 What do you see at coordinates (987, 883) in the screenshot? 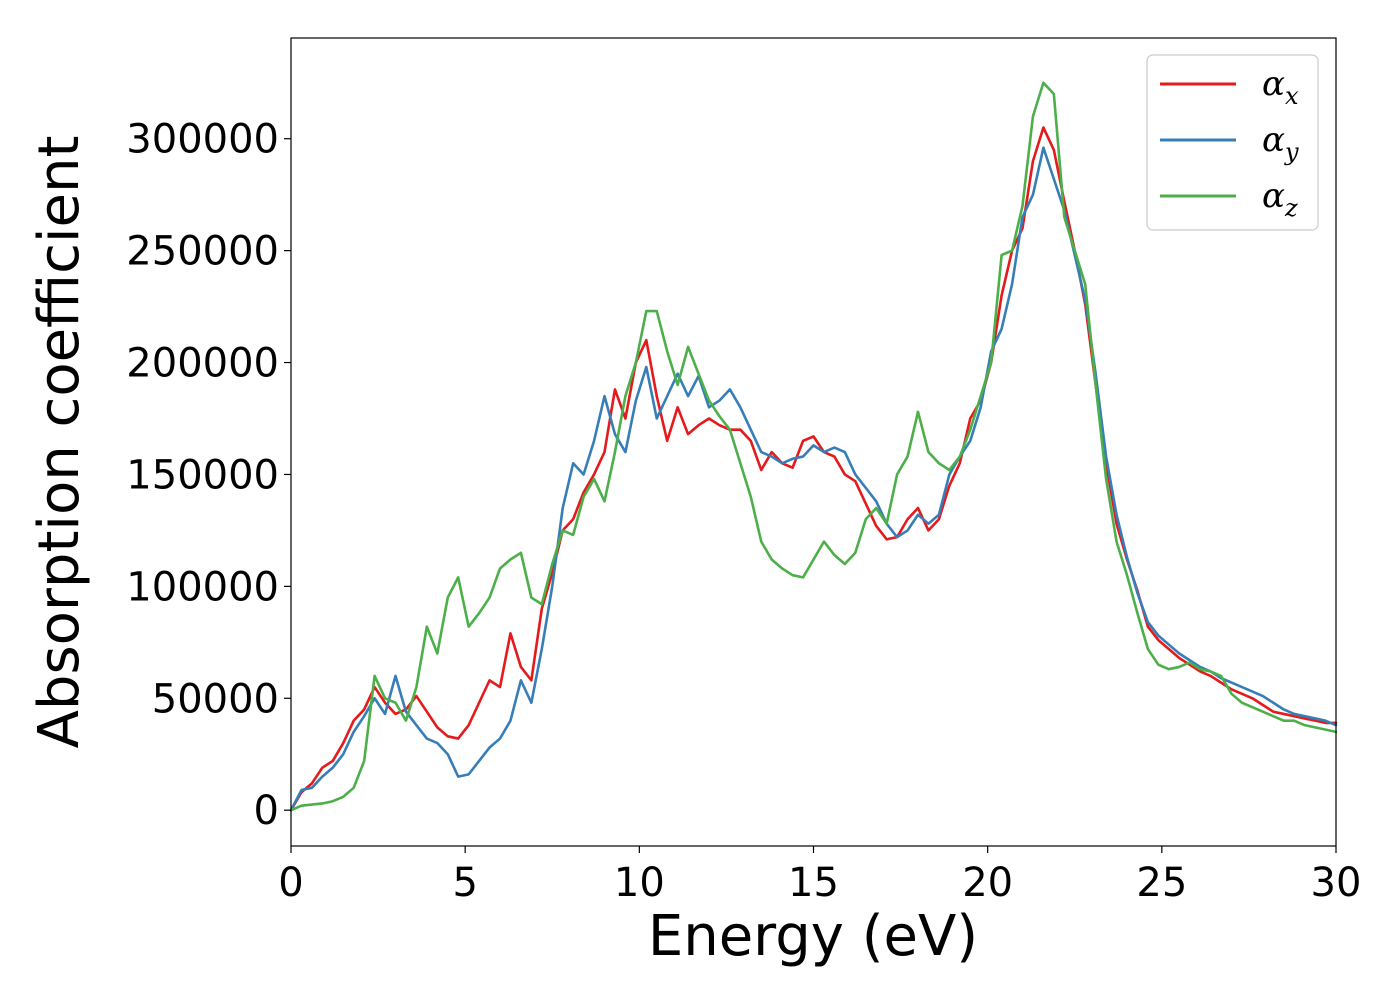
I see `x-tick-label: 20` at bounding box center [987, 883].